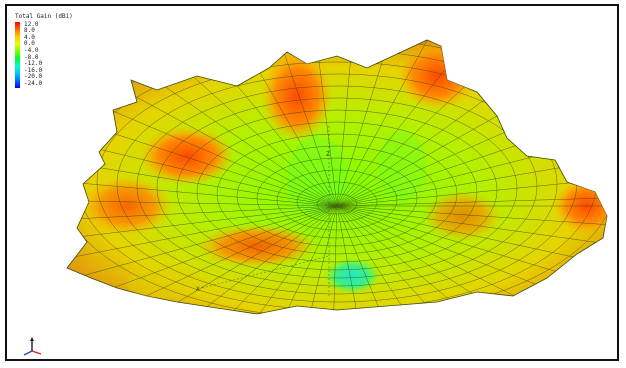 The height and width of the screenshot is (368, 626). I want to click on colorbar-tick-label: -24.0, so click(33, 83).